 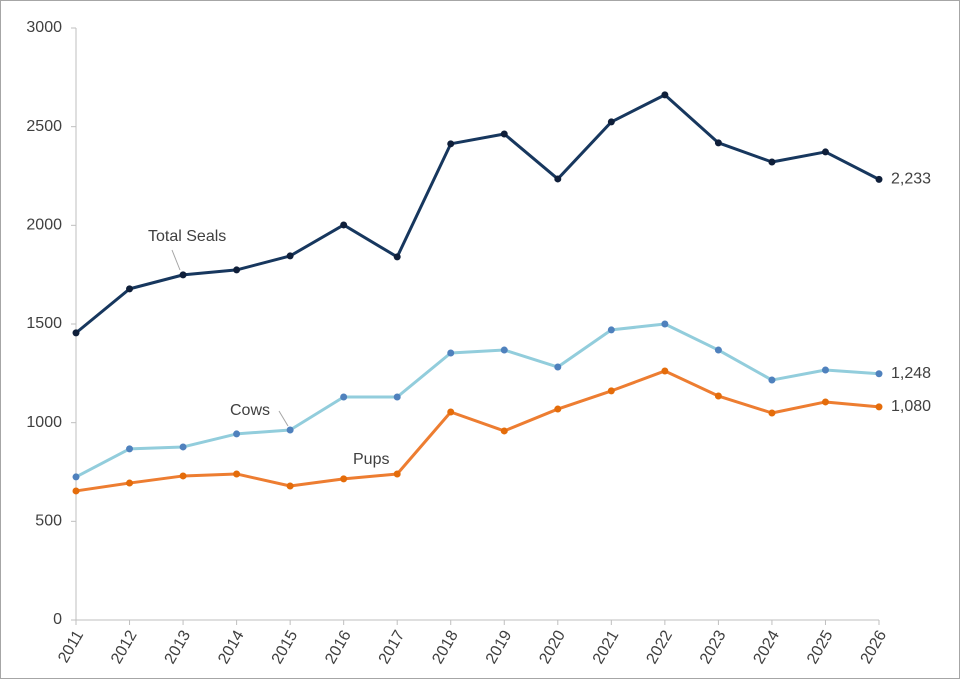 What do you see at coordinates (44, 126) in the screenshot?
I see `y-tick-label: 2500` at bounding box center [44, 126].